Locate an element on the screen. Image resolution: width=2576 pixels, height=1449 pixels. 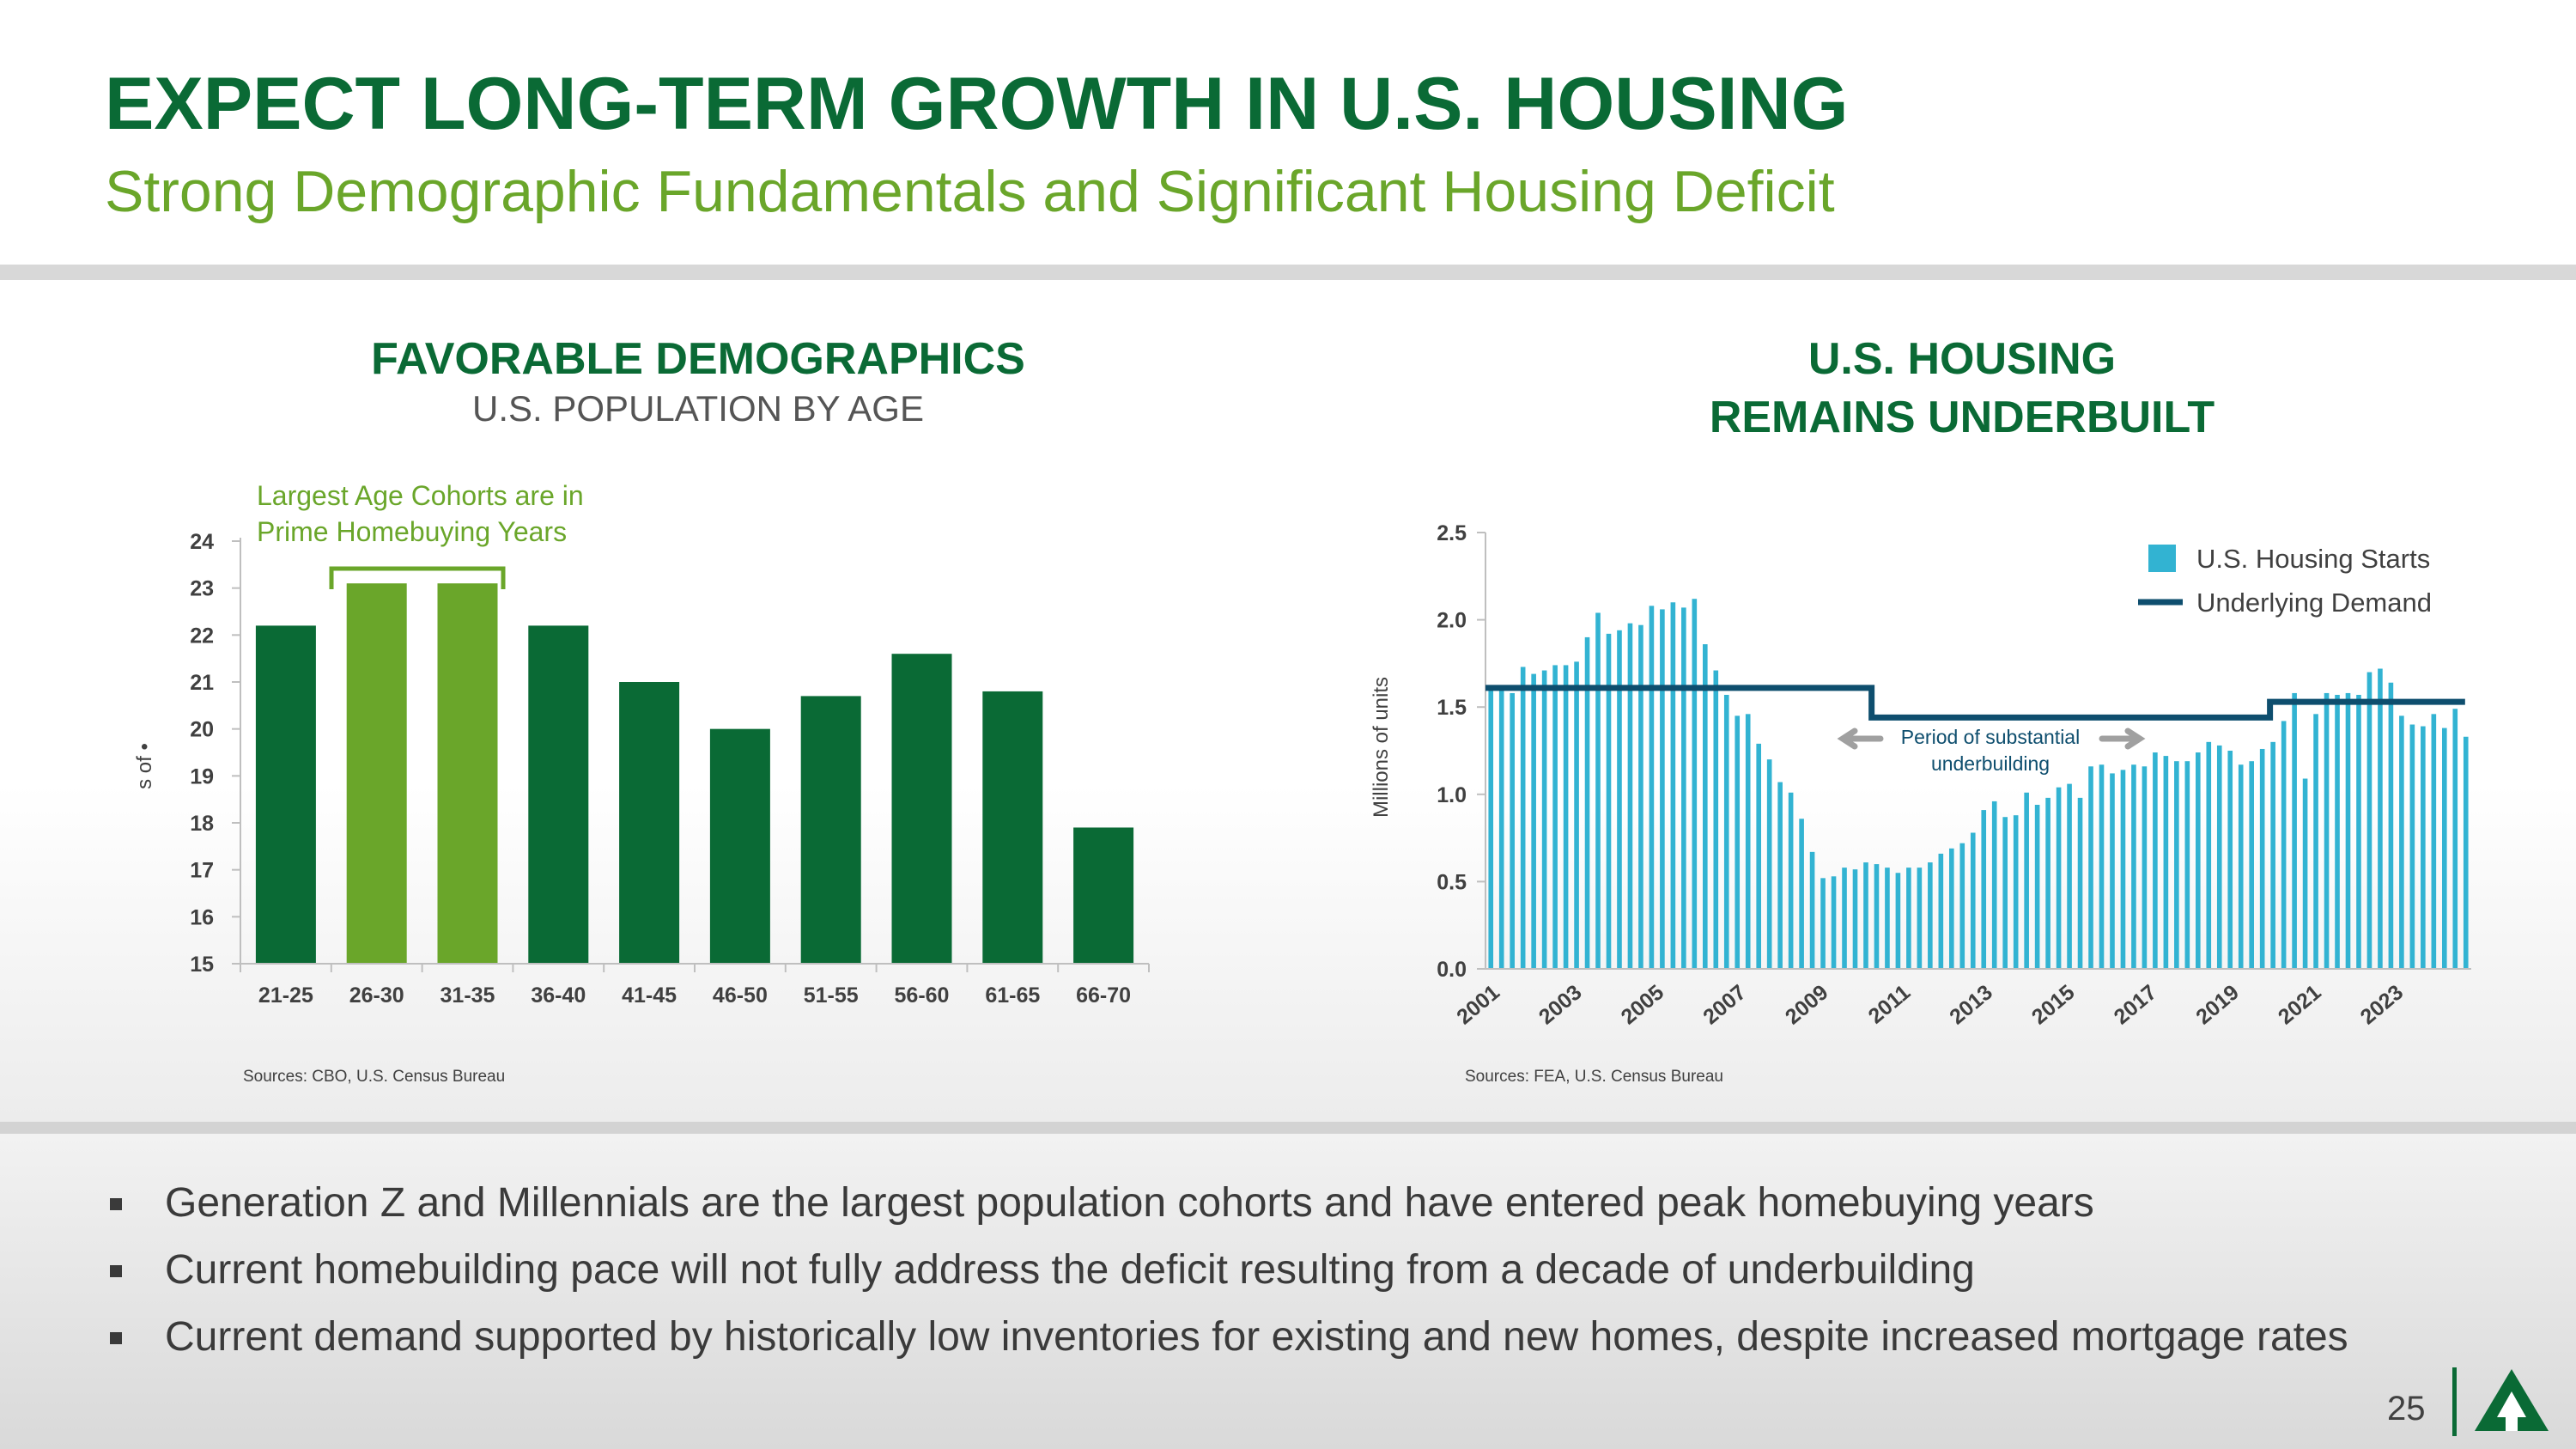
housing-y-axis: 0.0 0.5 1.0 1.5 2.0 2.5 is located at coordinates (1462, 751).